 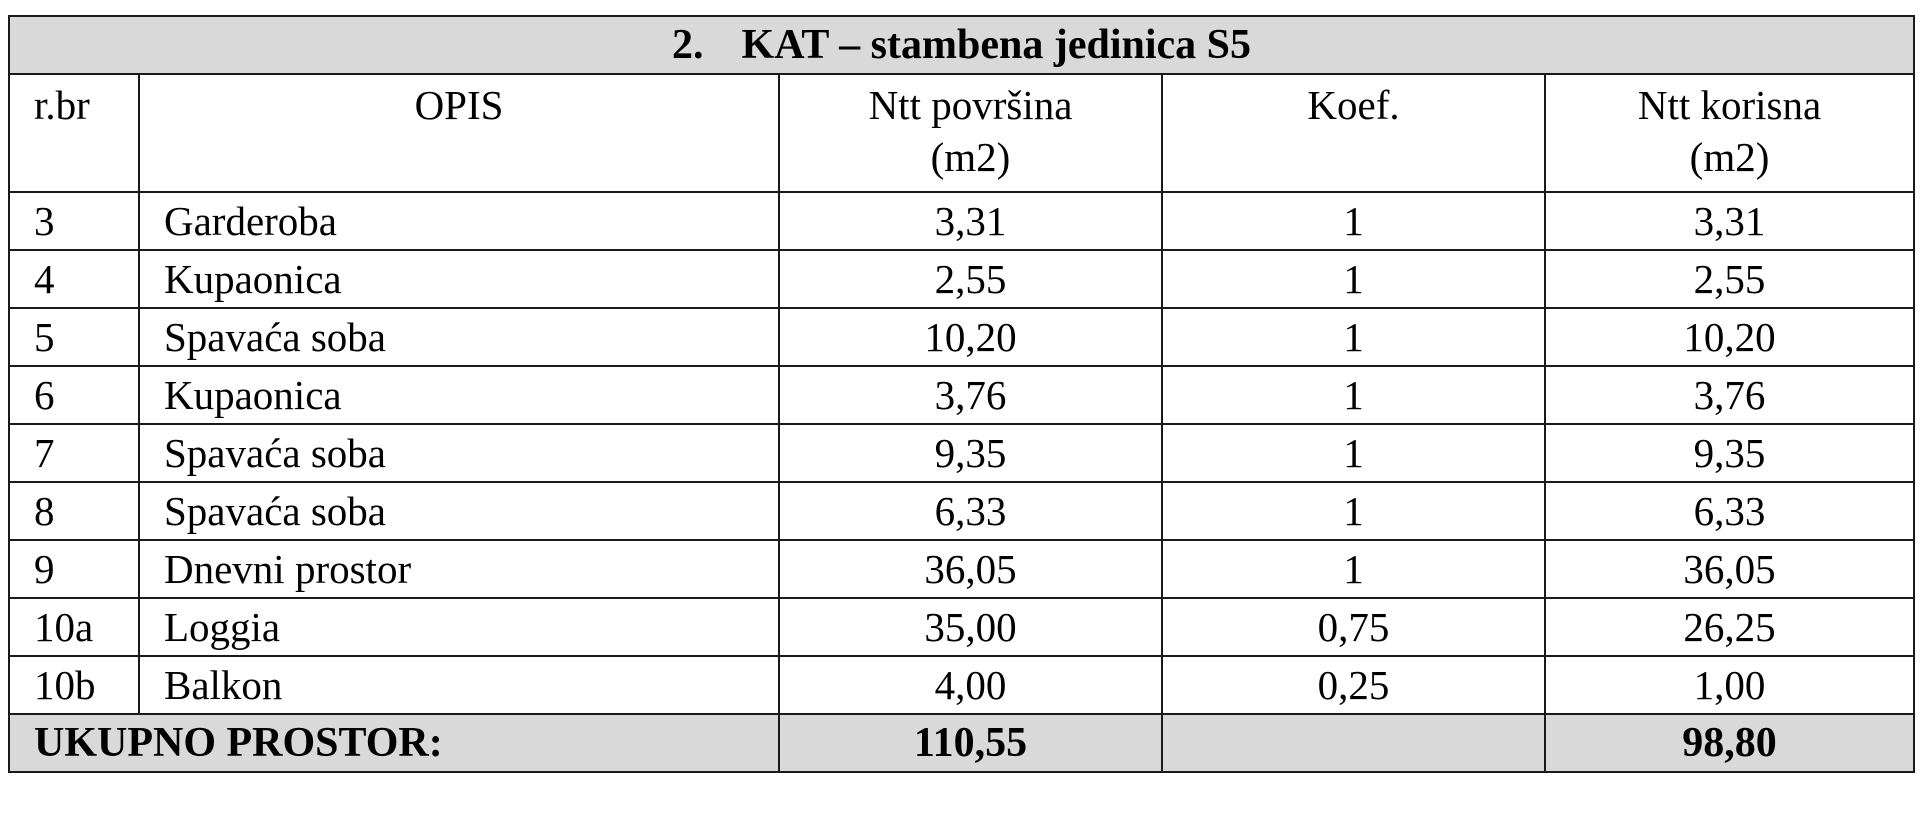 What do you see at coordinates (74, 133) in the screenshot?
I see `header-rbr: r.br` at bounding box center [74, 133].